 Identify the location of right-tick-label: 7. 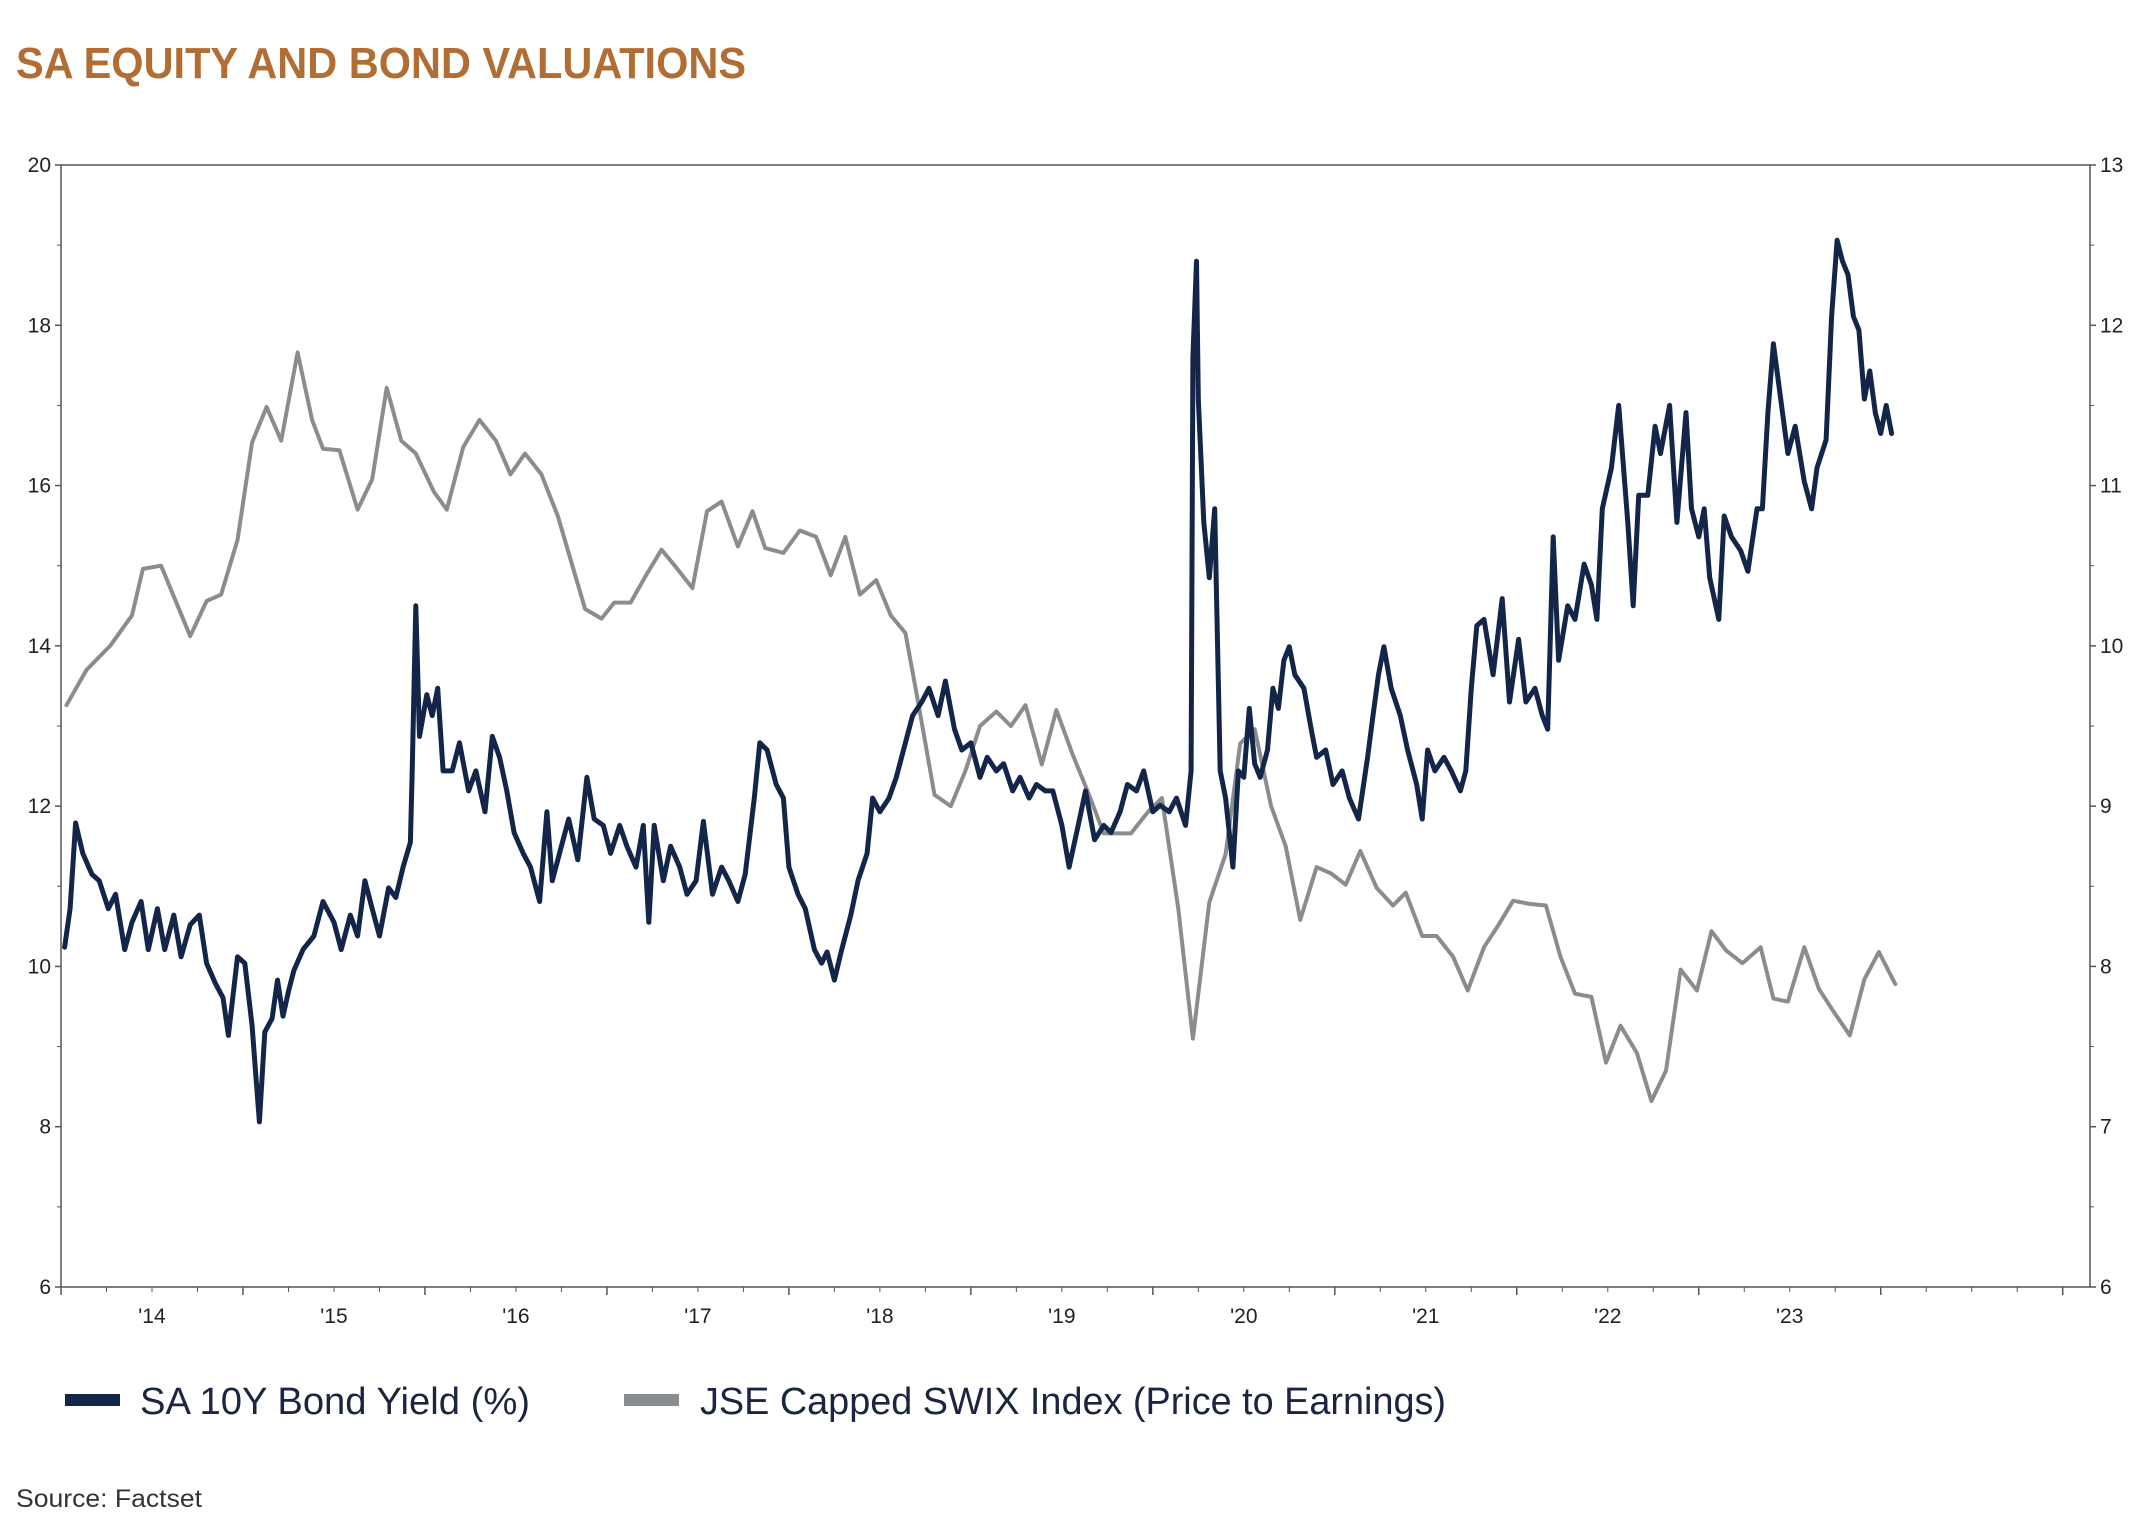
(2106, 1127).